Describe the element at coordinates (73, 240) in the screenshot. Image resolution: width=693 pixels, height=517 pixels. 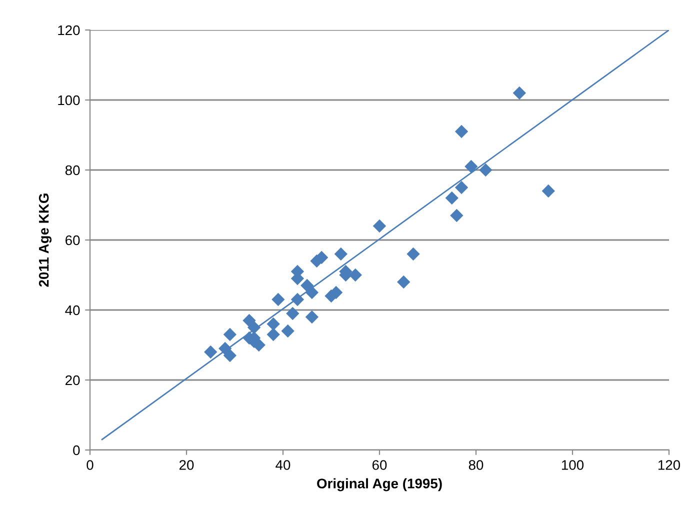
I see `y-tick-label: 60` at that location.